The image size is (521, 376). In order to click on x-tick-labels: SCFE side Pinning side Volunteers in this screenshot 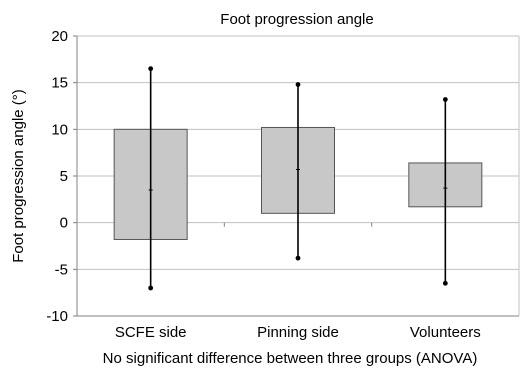, I will do `click(298, 332)`.